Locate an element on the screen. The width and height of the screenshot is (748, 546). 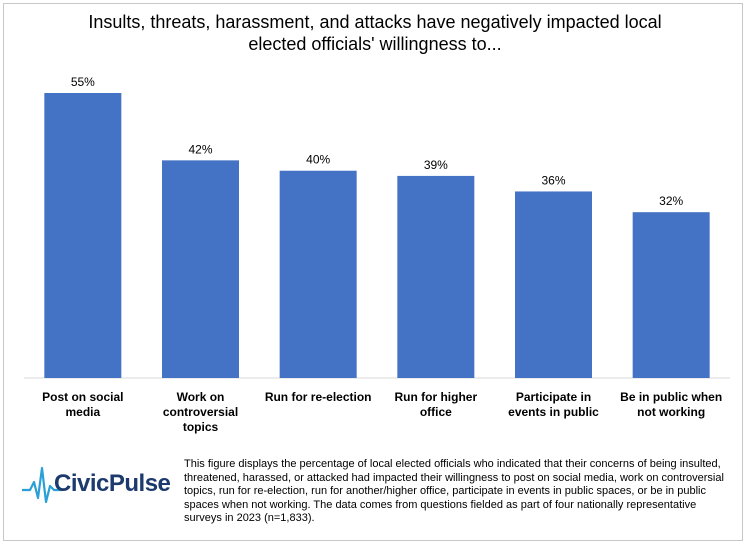
category-label-6: Be in public when not working is located at coordinates (671, 404).